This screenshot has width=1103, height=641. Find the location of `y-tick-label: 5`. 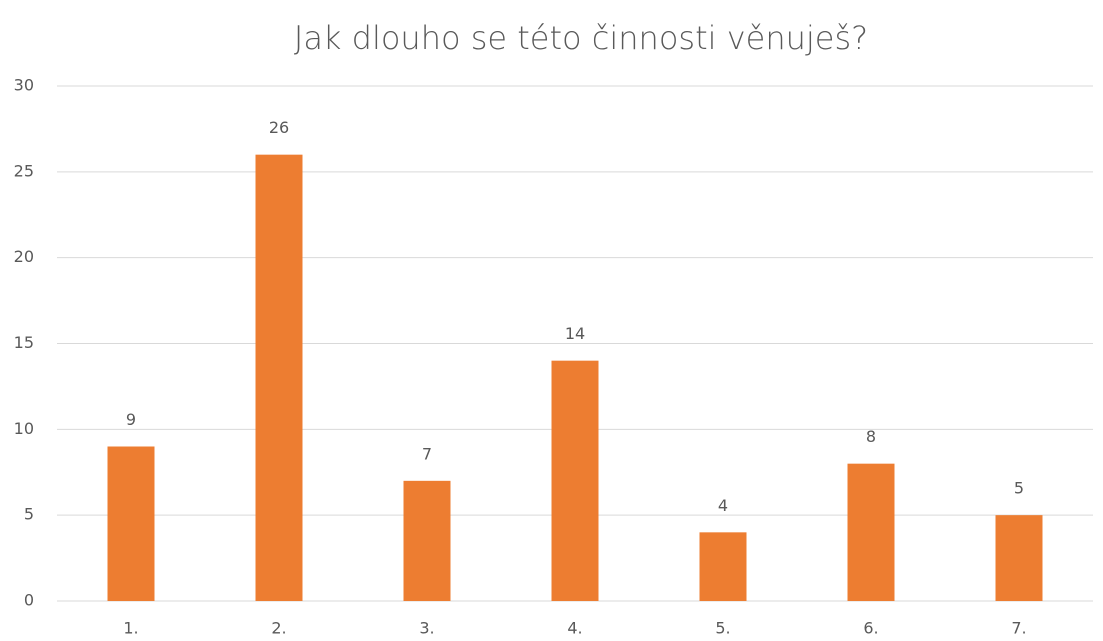

y-tick-label: 5 is located at coordinates (29, 514).